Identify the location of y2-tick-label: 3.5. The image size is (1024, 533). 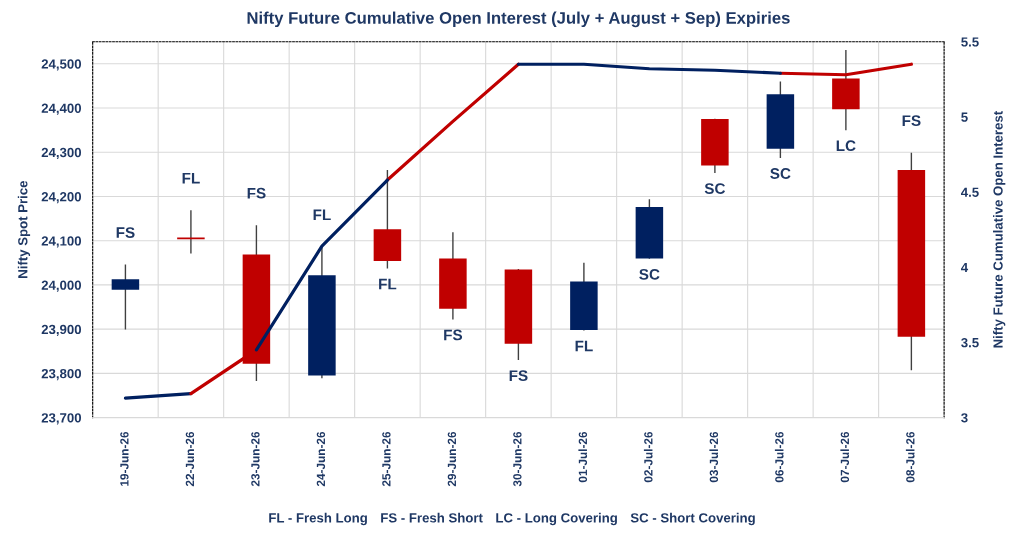
(970, 342).